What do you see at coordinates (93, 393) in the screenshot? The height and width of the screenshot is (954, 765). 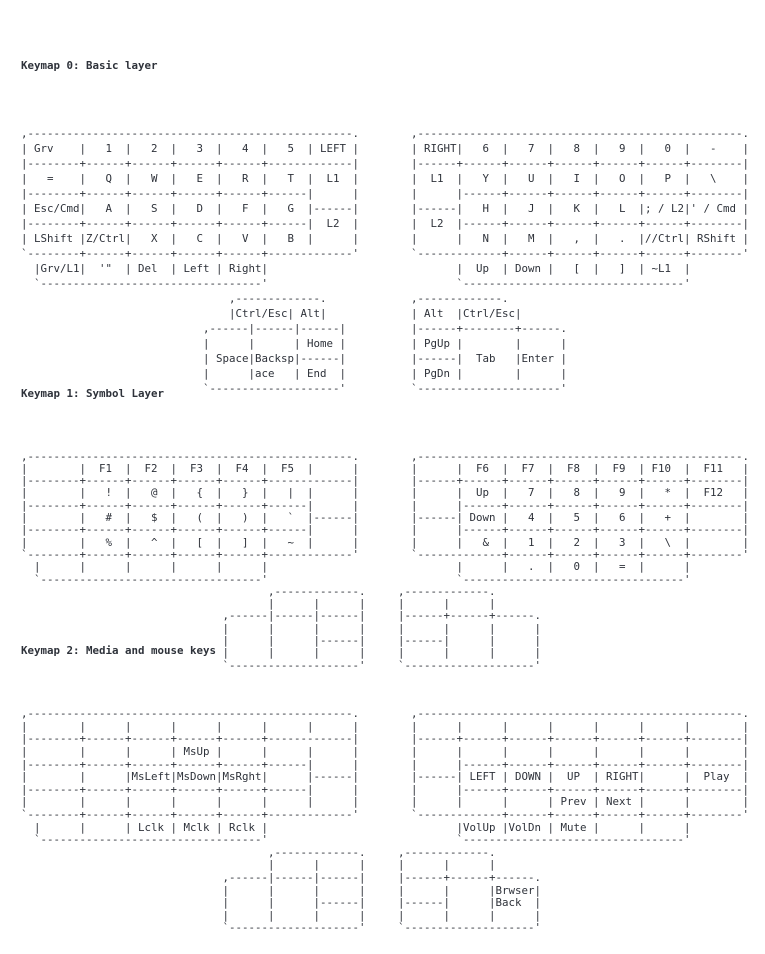 I see `keymap-1-heading: Keymap 1: Symbol Layer` at bounding box center [93, 393].